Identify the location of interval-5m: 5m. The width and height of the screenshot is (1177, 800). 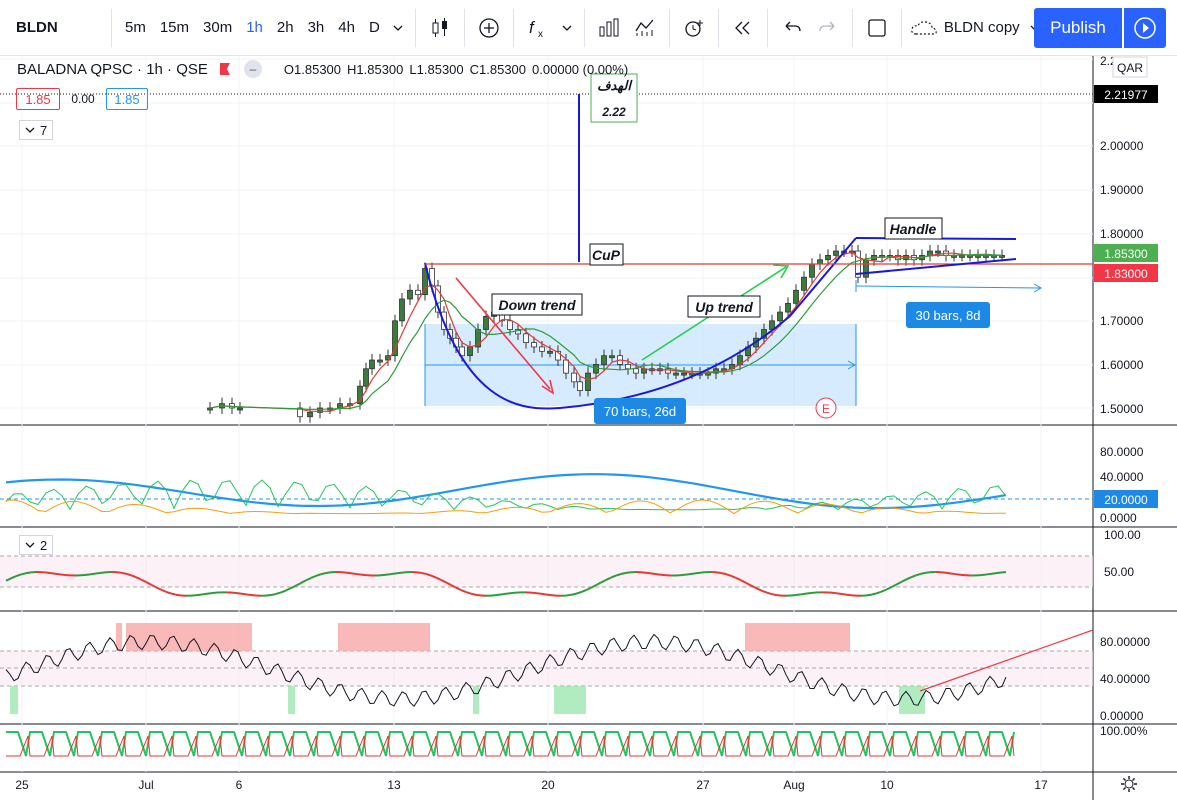
(135, 27).